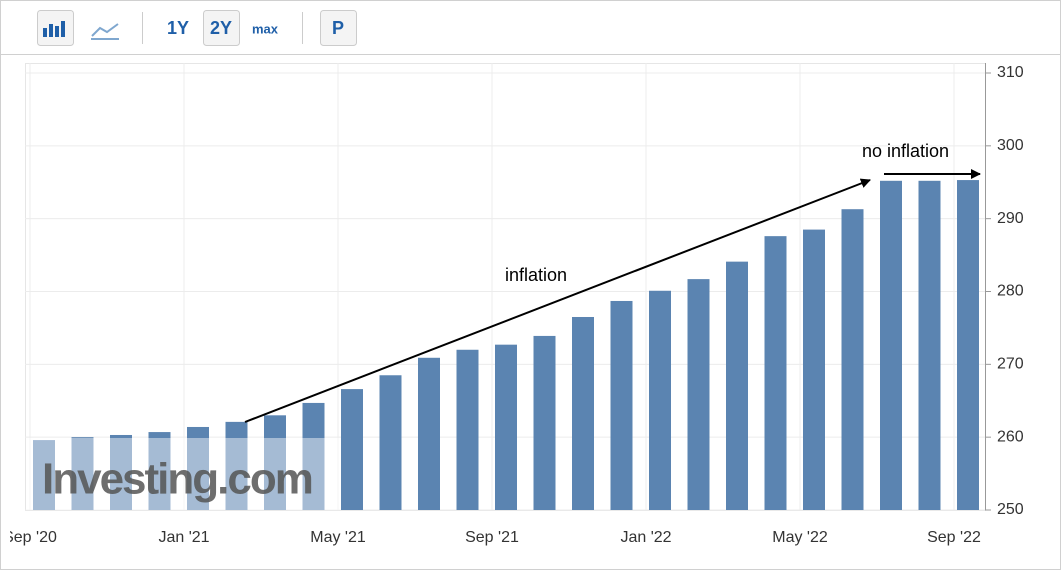 Image resolution: width=1061 pixels, height=570 pixels. I want to click on y-tick-label: 300, so click(1010, 145).